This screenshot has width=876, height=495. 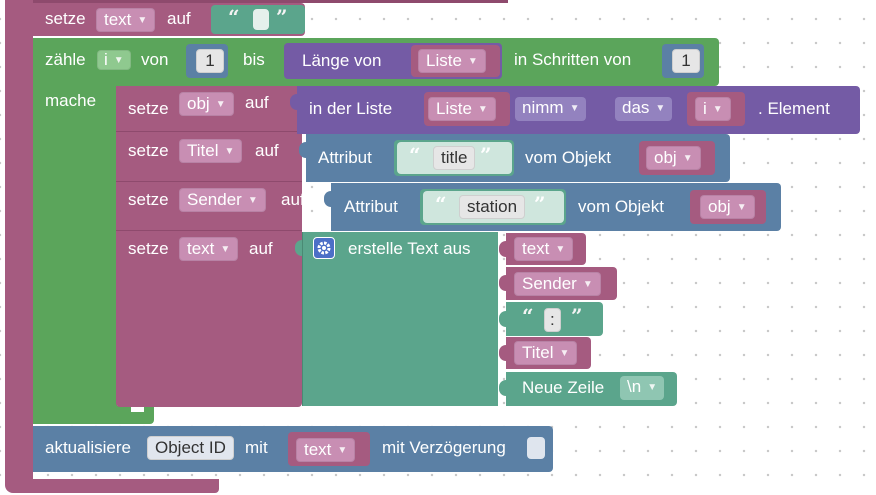 I want to click on station-string-field: station, so click(x=492, y=207).